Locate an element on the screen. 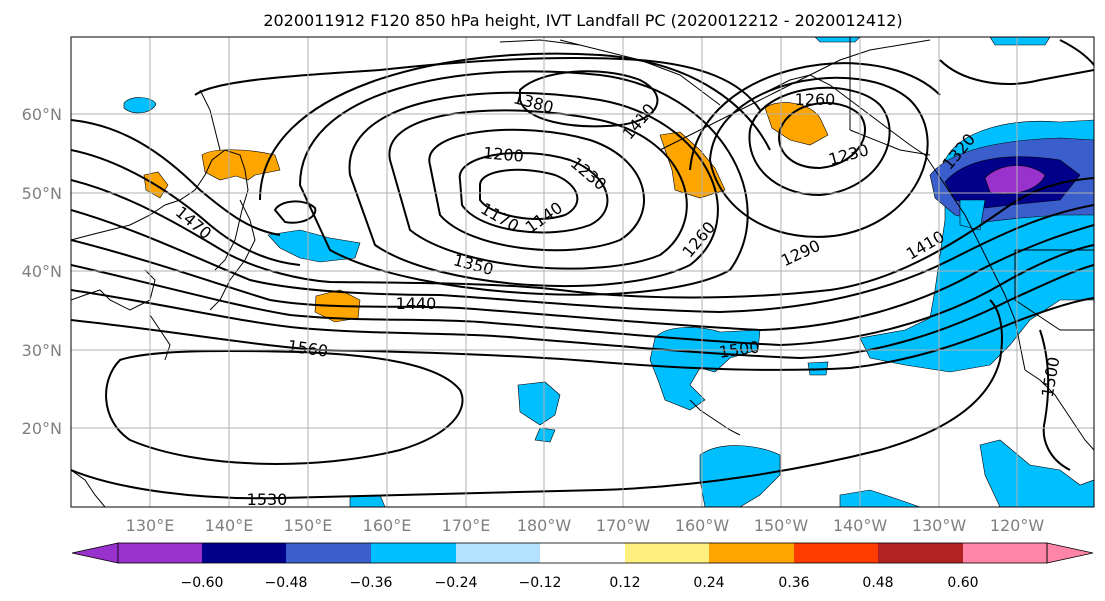 The image size is (1105, 601). colorbar-tick-label: −0.36 is located at coordinates (371, 583).